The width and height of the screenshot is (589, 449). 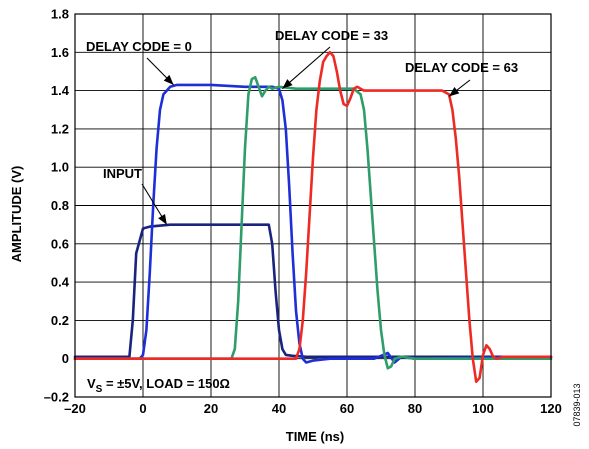 What do you see at coordinates (551, 408) in the screenshot?
I see `x-tick-label: 120` at bounding box center [551, 408].